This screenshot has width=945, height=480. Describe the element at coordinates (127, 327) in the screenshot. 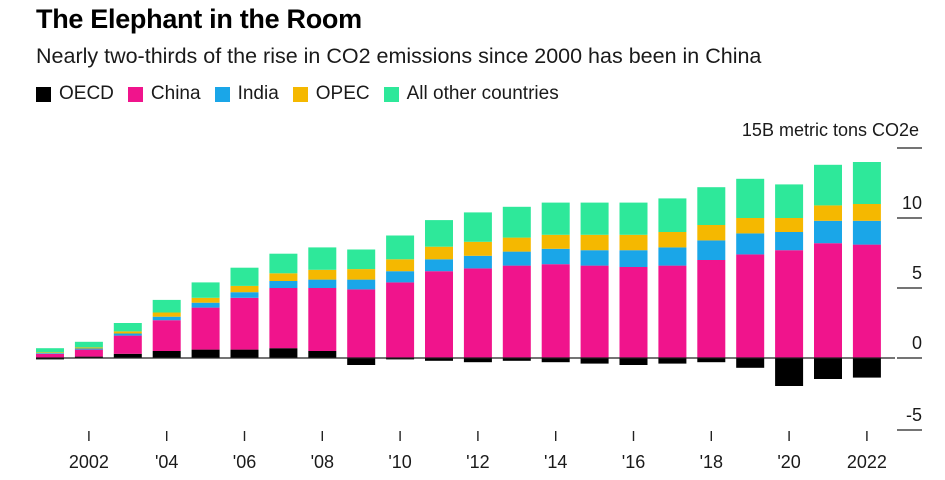

I see `bar-all-other-countries-2003` at that location.